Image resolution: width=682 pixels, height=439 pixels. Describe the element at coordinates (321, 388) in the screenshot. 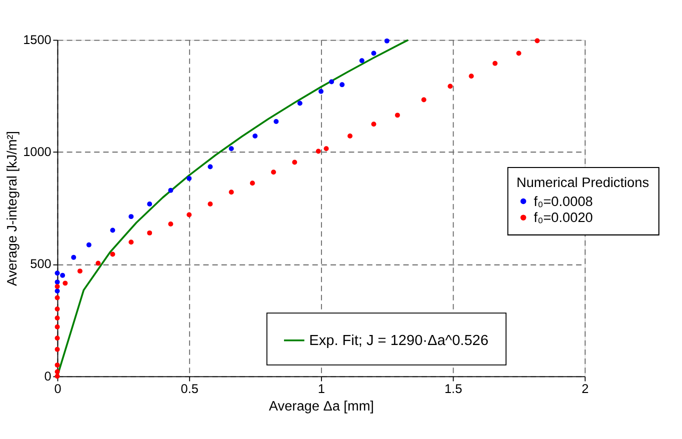

I see `x-tick-label: 1` at that location.